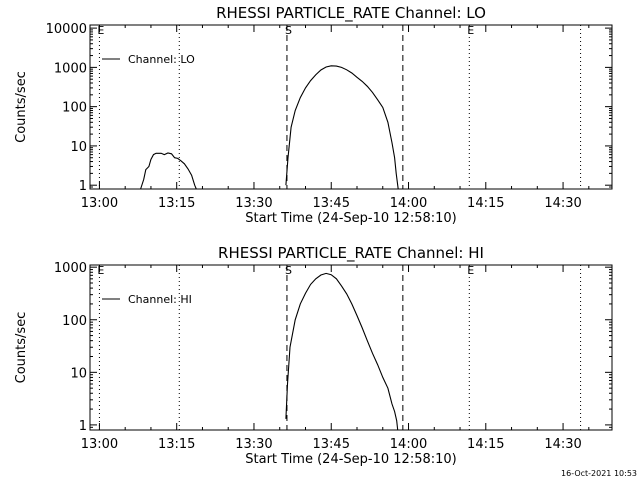 Image resolution: width=640 pixels, height=480 pixels. Describe the element at coordinates (351, 13) in the screenshot. I see `chart-title: RHESSI PARTICLE_RATE Channel: LO` at that location.